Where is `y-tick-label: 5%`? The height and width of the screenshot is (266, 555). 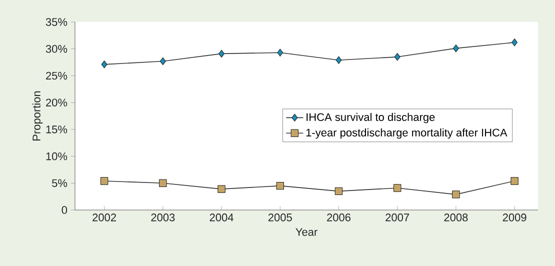 y-tick-label: 5% is located at coordinates (60, 183).